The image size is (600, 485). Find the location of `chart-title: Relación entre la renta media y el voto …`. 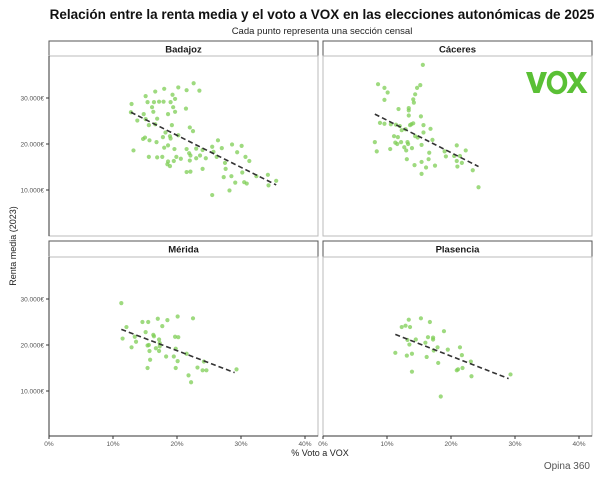

chart-title: Relación entre la renta media y el voto … is located at coordinates (322, 14).